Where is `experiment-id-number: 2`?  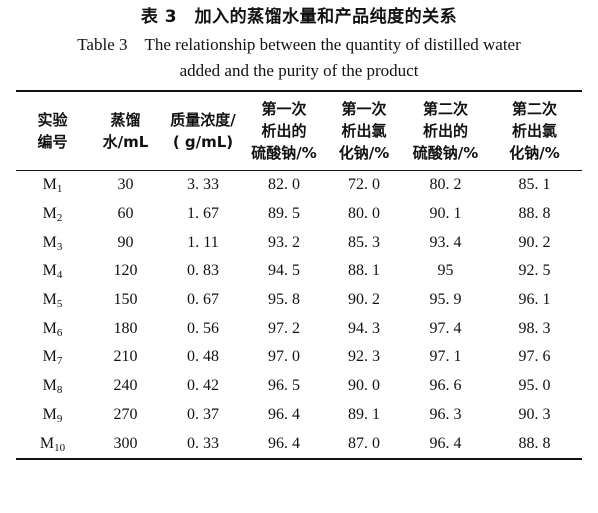 experiment-id-number: 2 is located at coordinates (59, 218).